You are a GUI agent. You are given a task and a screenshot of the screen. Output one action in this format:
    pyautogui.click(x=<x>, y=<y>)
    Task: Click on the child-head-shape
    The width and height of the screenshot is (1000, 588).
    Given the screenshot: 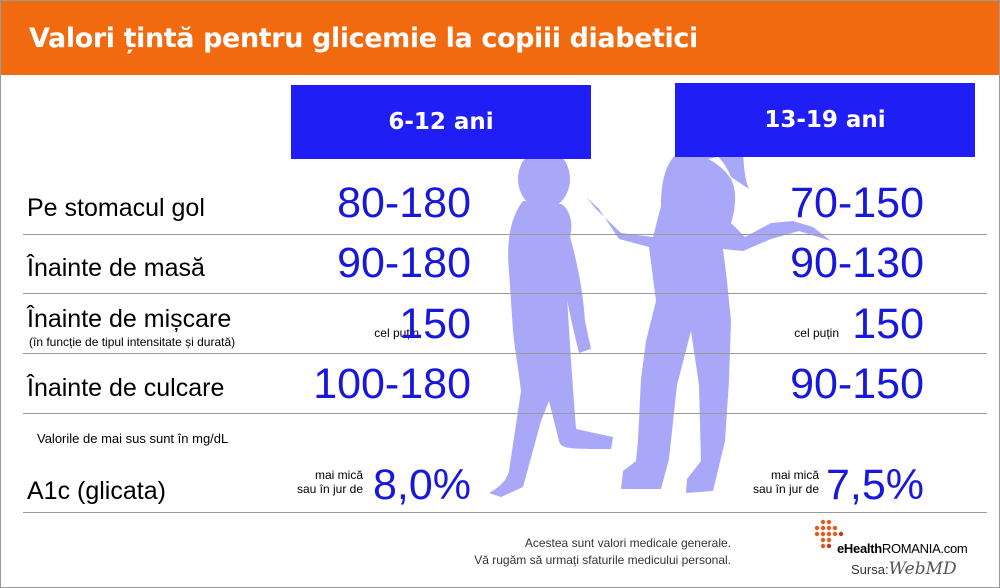 What is the action you would take?
    pyautogui.click(x=544, y=179)
    